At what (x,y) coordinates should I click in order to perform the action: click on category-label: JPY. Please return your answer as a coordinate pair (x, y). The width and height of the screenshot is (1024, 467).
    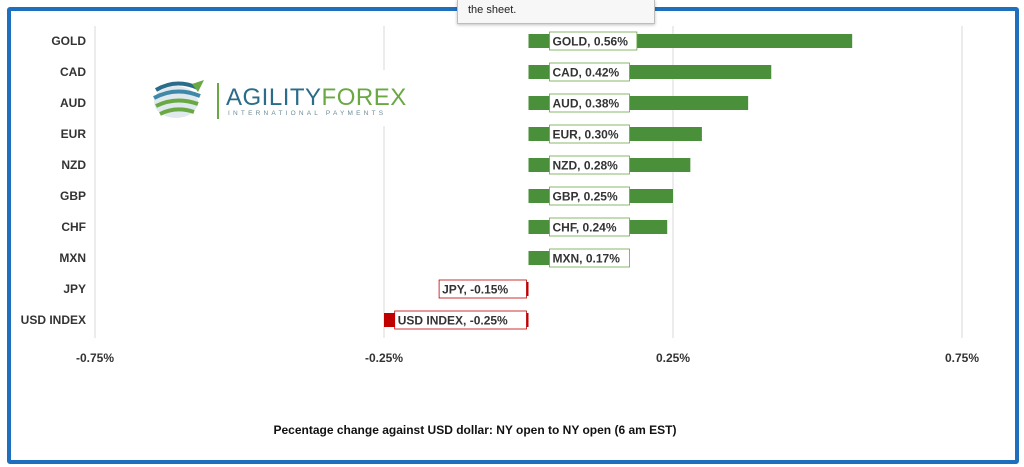
    Looking at the image, I should click on (74, 289).